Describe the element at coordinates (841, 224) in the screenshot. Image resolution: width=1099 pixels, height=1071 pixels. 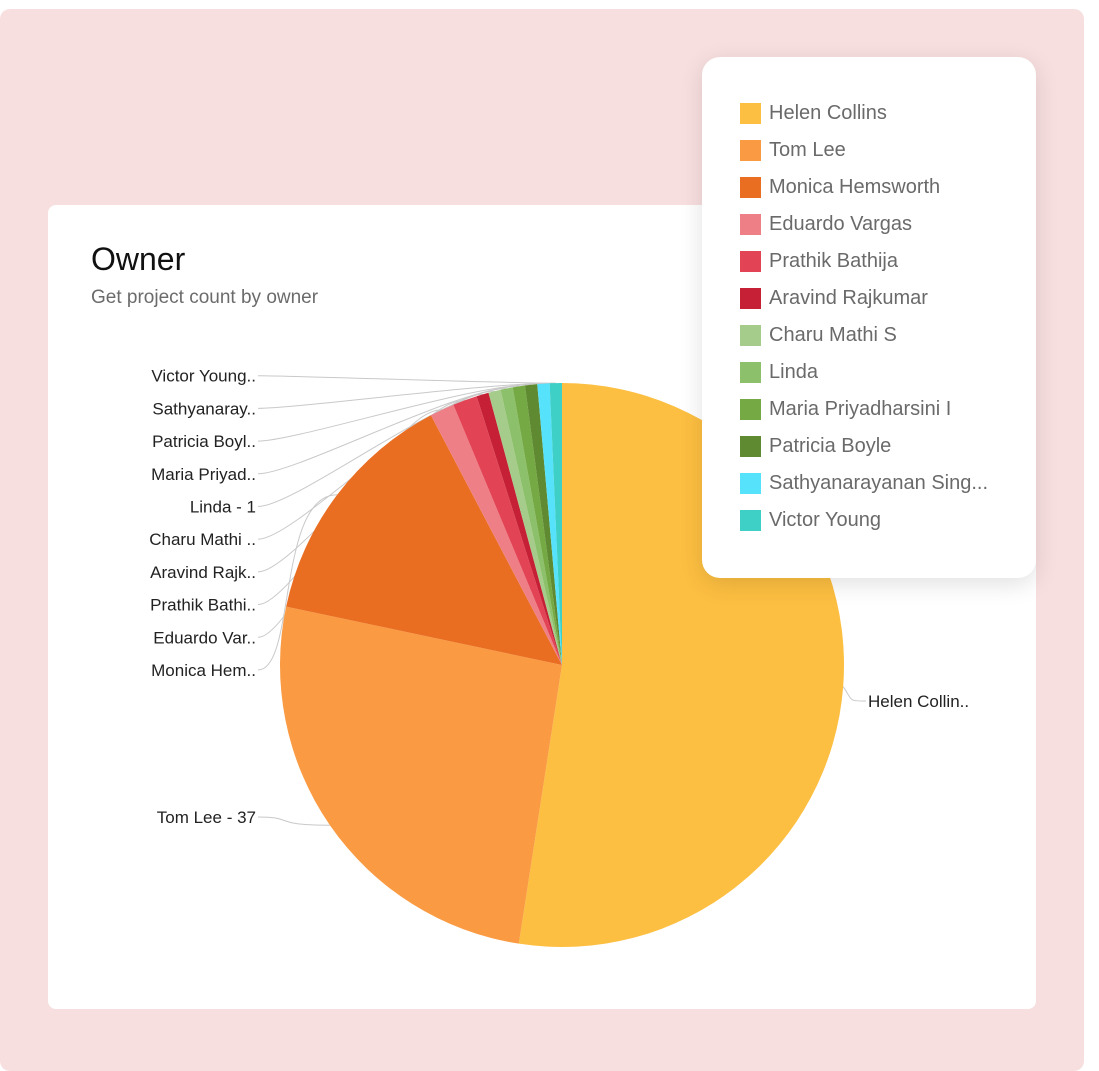
I see `legend-label: Eduardo Vargas` at that location.